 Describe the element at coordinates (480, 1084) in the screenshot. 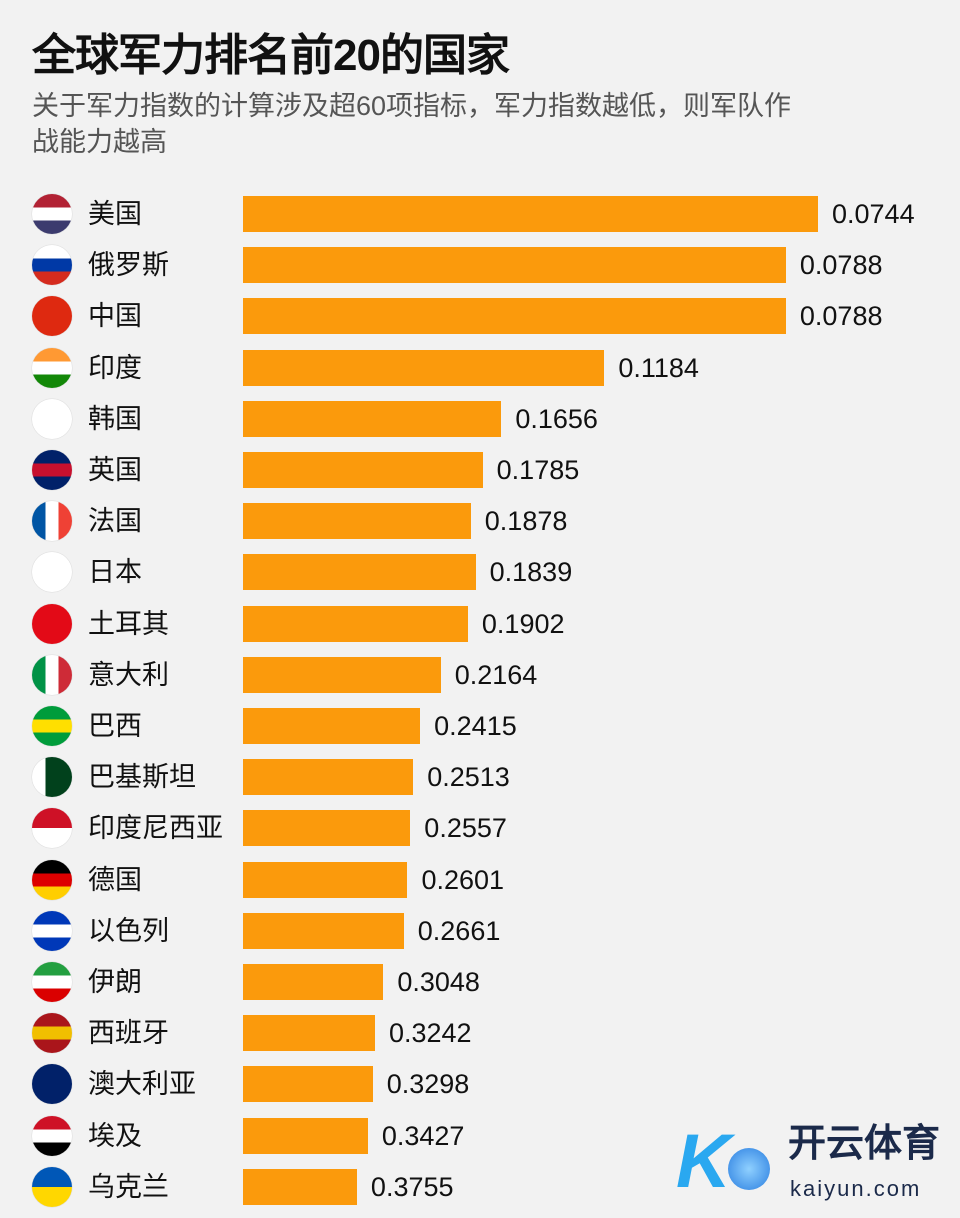

I see `bar-row: 澳大利亚 0.3298` at that location.